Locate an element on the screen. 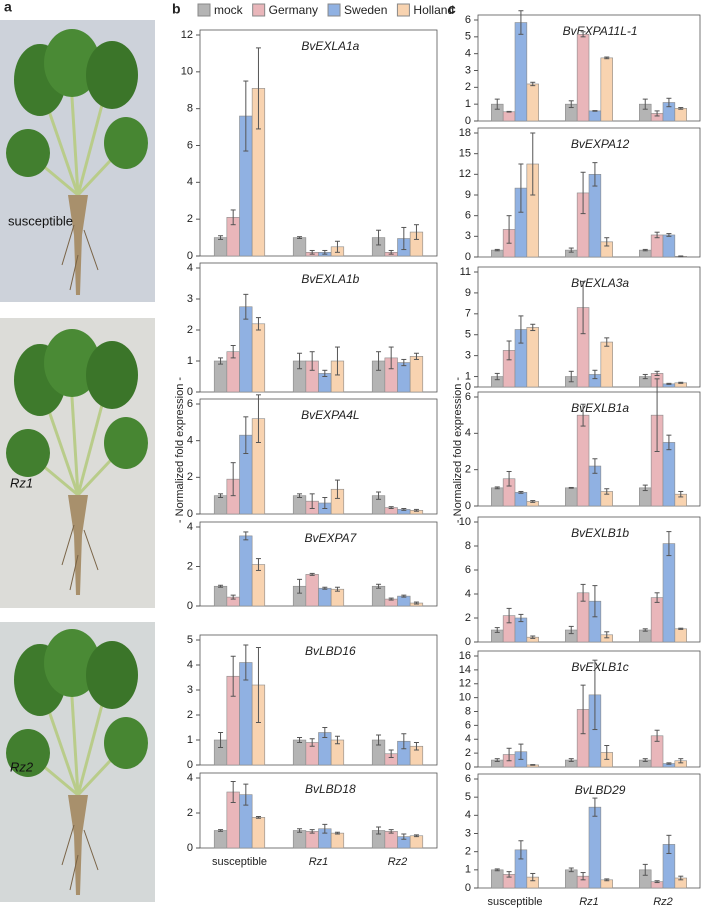  chart-title: BvLBD16 is located at coordinates (330, 651).